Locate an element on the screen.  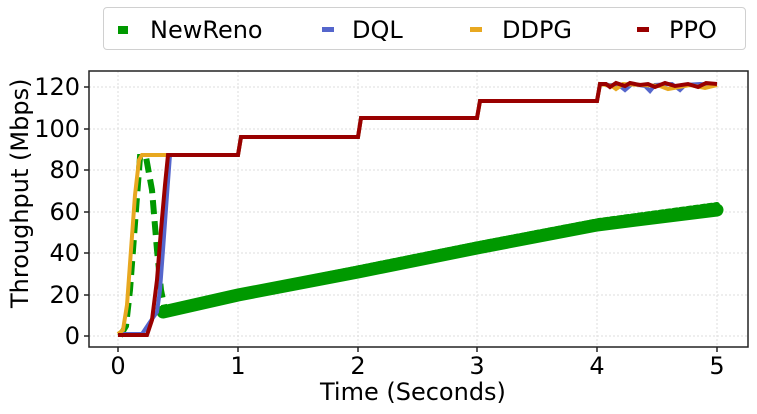
legend-label: PPO is located at coordinates (693, 29).